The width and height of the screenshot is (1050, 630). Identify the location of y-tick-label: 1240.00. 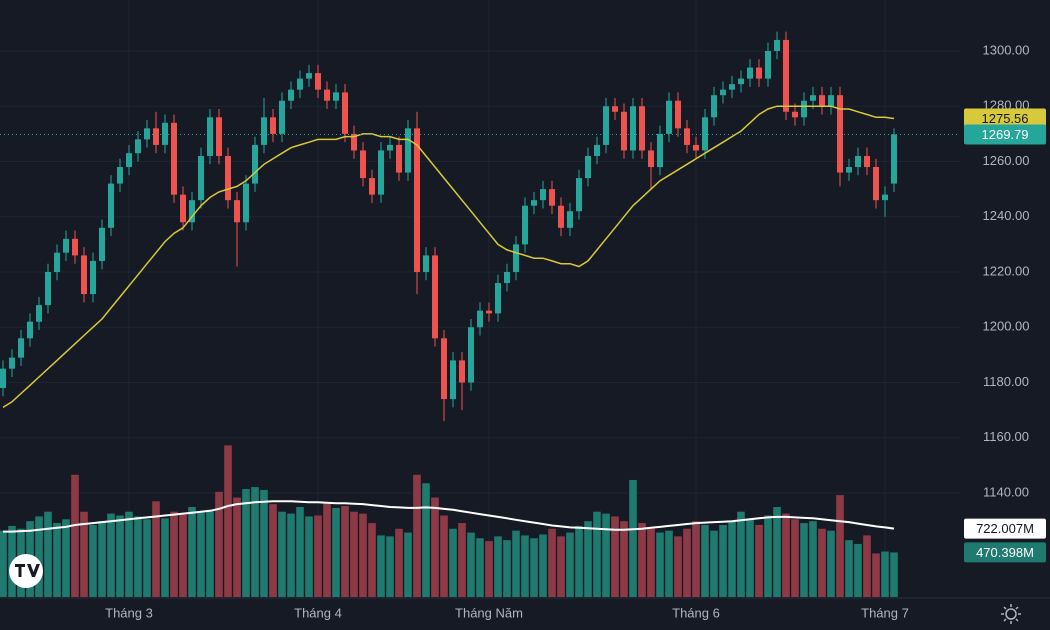
(1006, 215).